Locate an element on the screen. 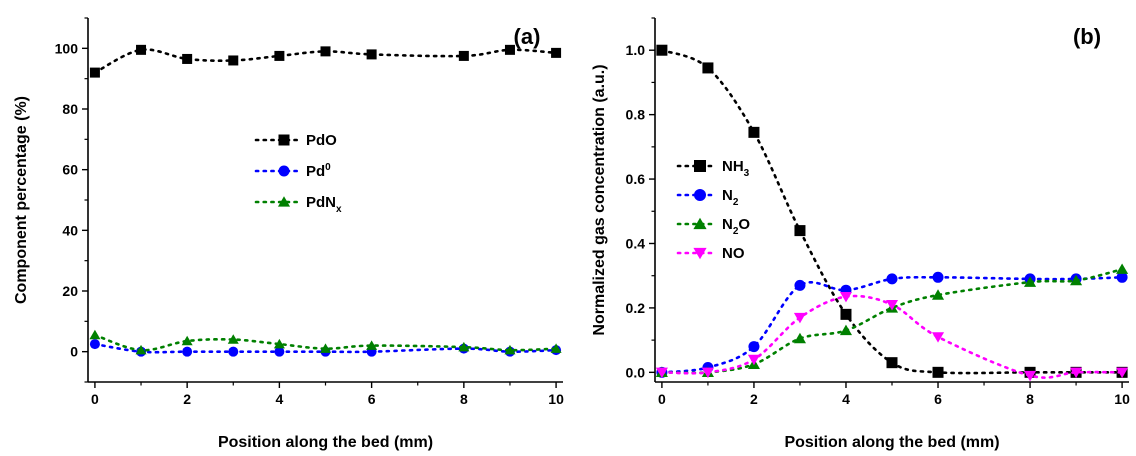 This screenshot has width=1136, height=456. legend-label: Pd0 is located at coordinates (318, 171).